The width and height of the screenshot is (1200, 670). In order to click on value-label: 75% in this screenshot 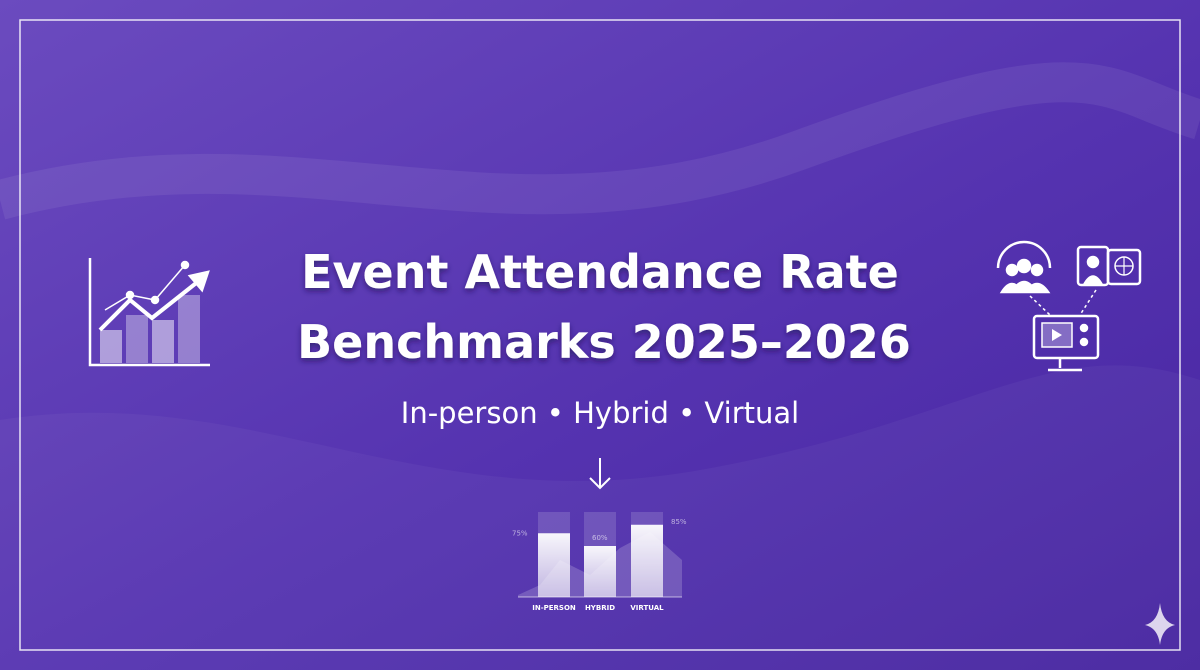, I will do `click(520, 533)`.